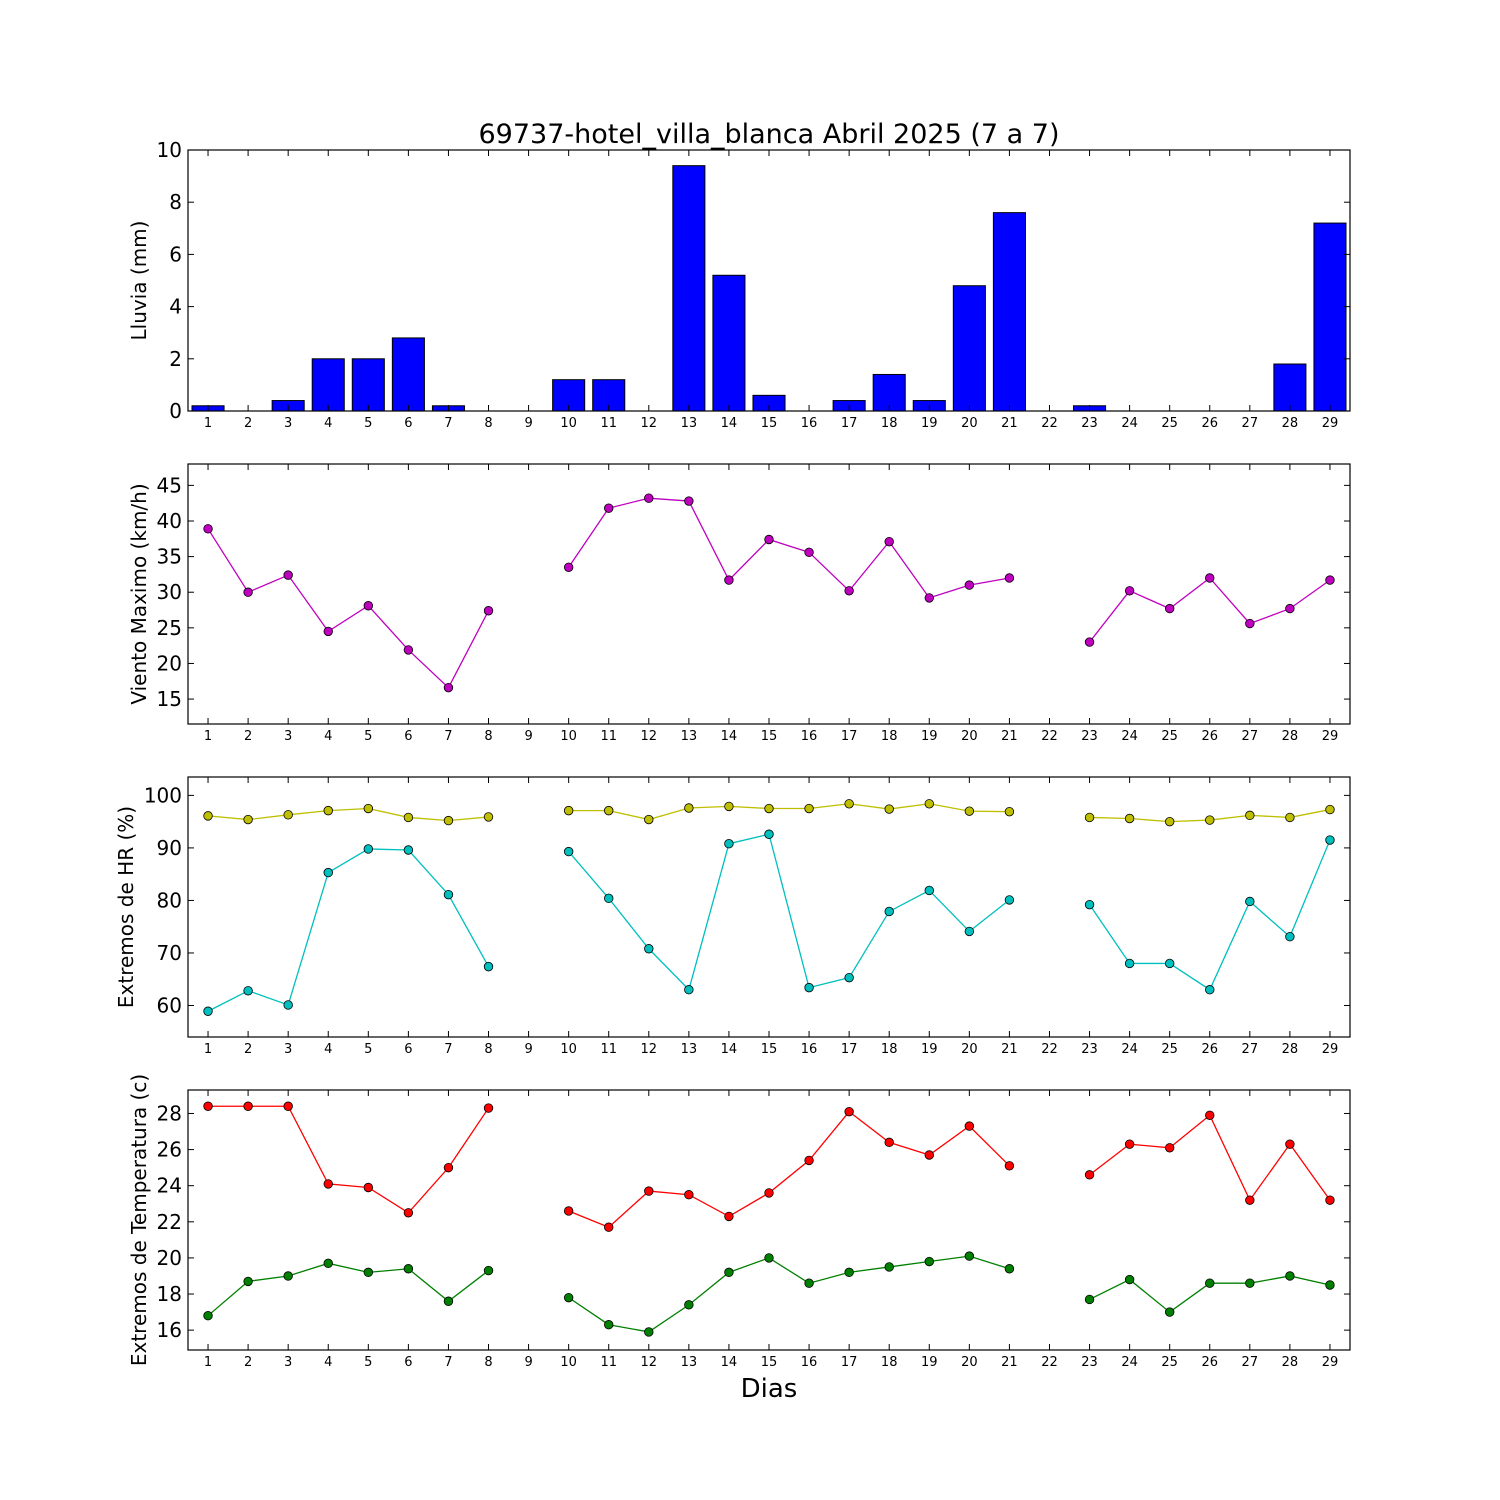 This screenshot has height=1500, width=1500. Describe the element at coordinates (769, 907) in the screenshot. I see `plot-area-frame` at that location.